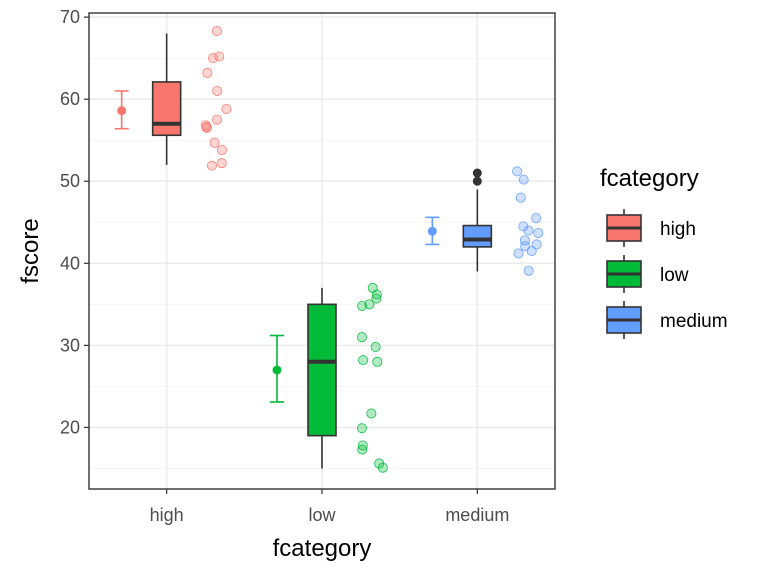 Image resolution: width=768 pixels, height=576 pixels. I want to click on legend-label: medium, so click(694, 321).